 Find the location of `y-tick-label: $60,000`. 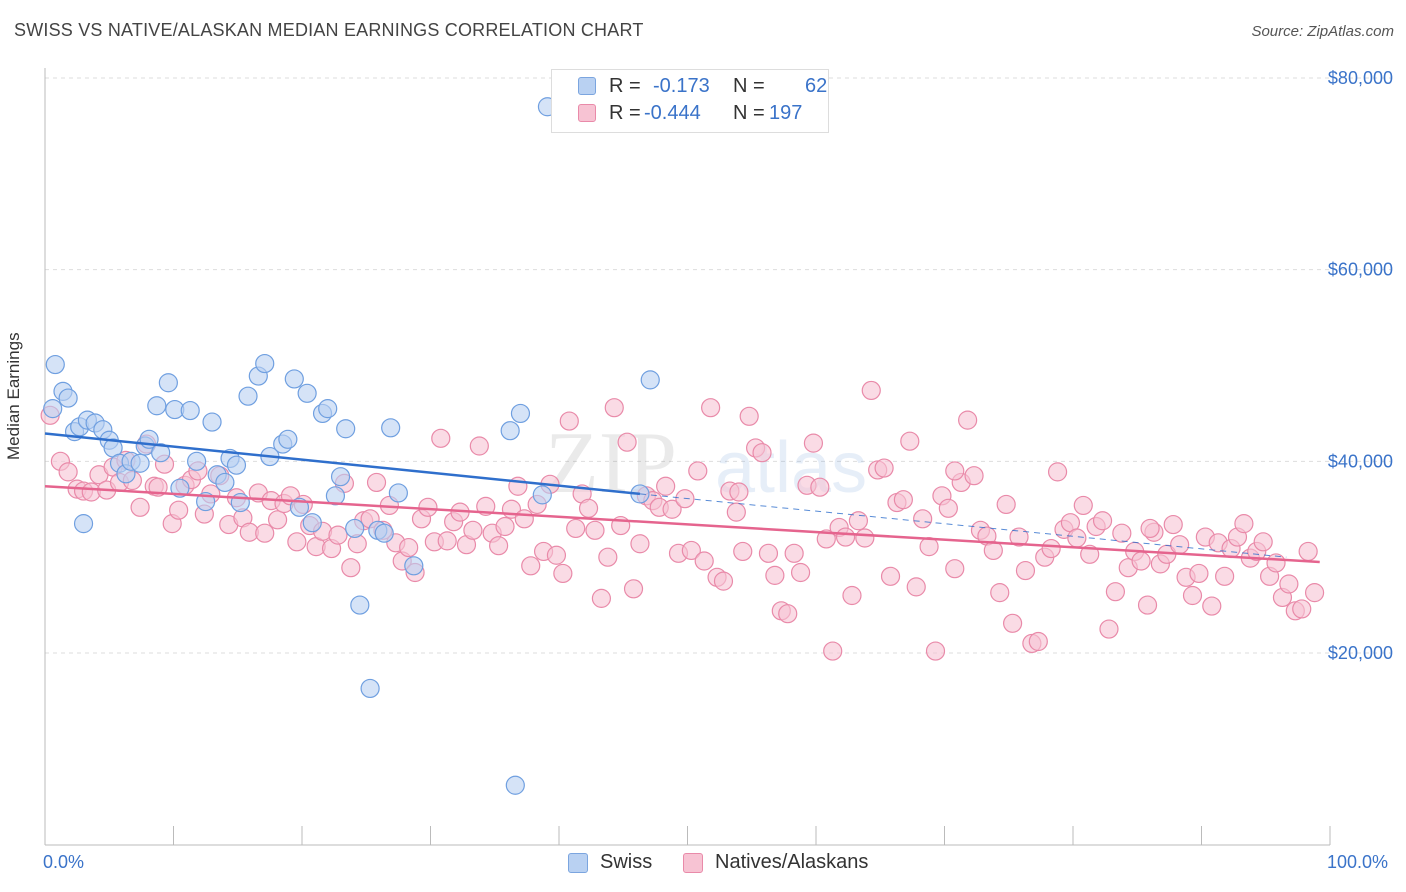

y-tick-label: $60,000 is located at coordinates (1360, 270).